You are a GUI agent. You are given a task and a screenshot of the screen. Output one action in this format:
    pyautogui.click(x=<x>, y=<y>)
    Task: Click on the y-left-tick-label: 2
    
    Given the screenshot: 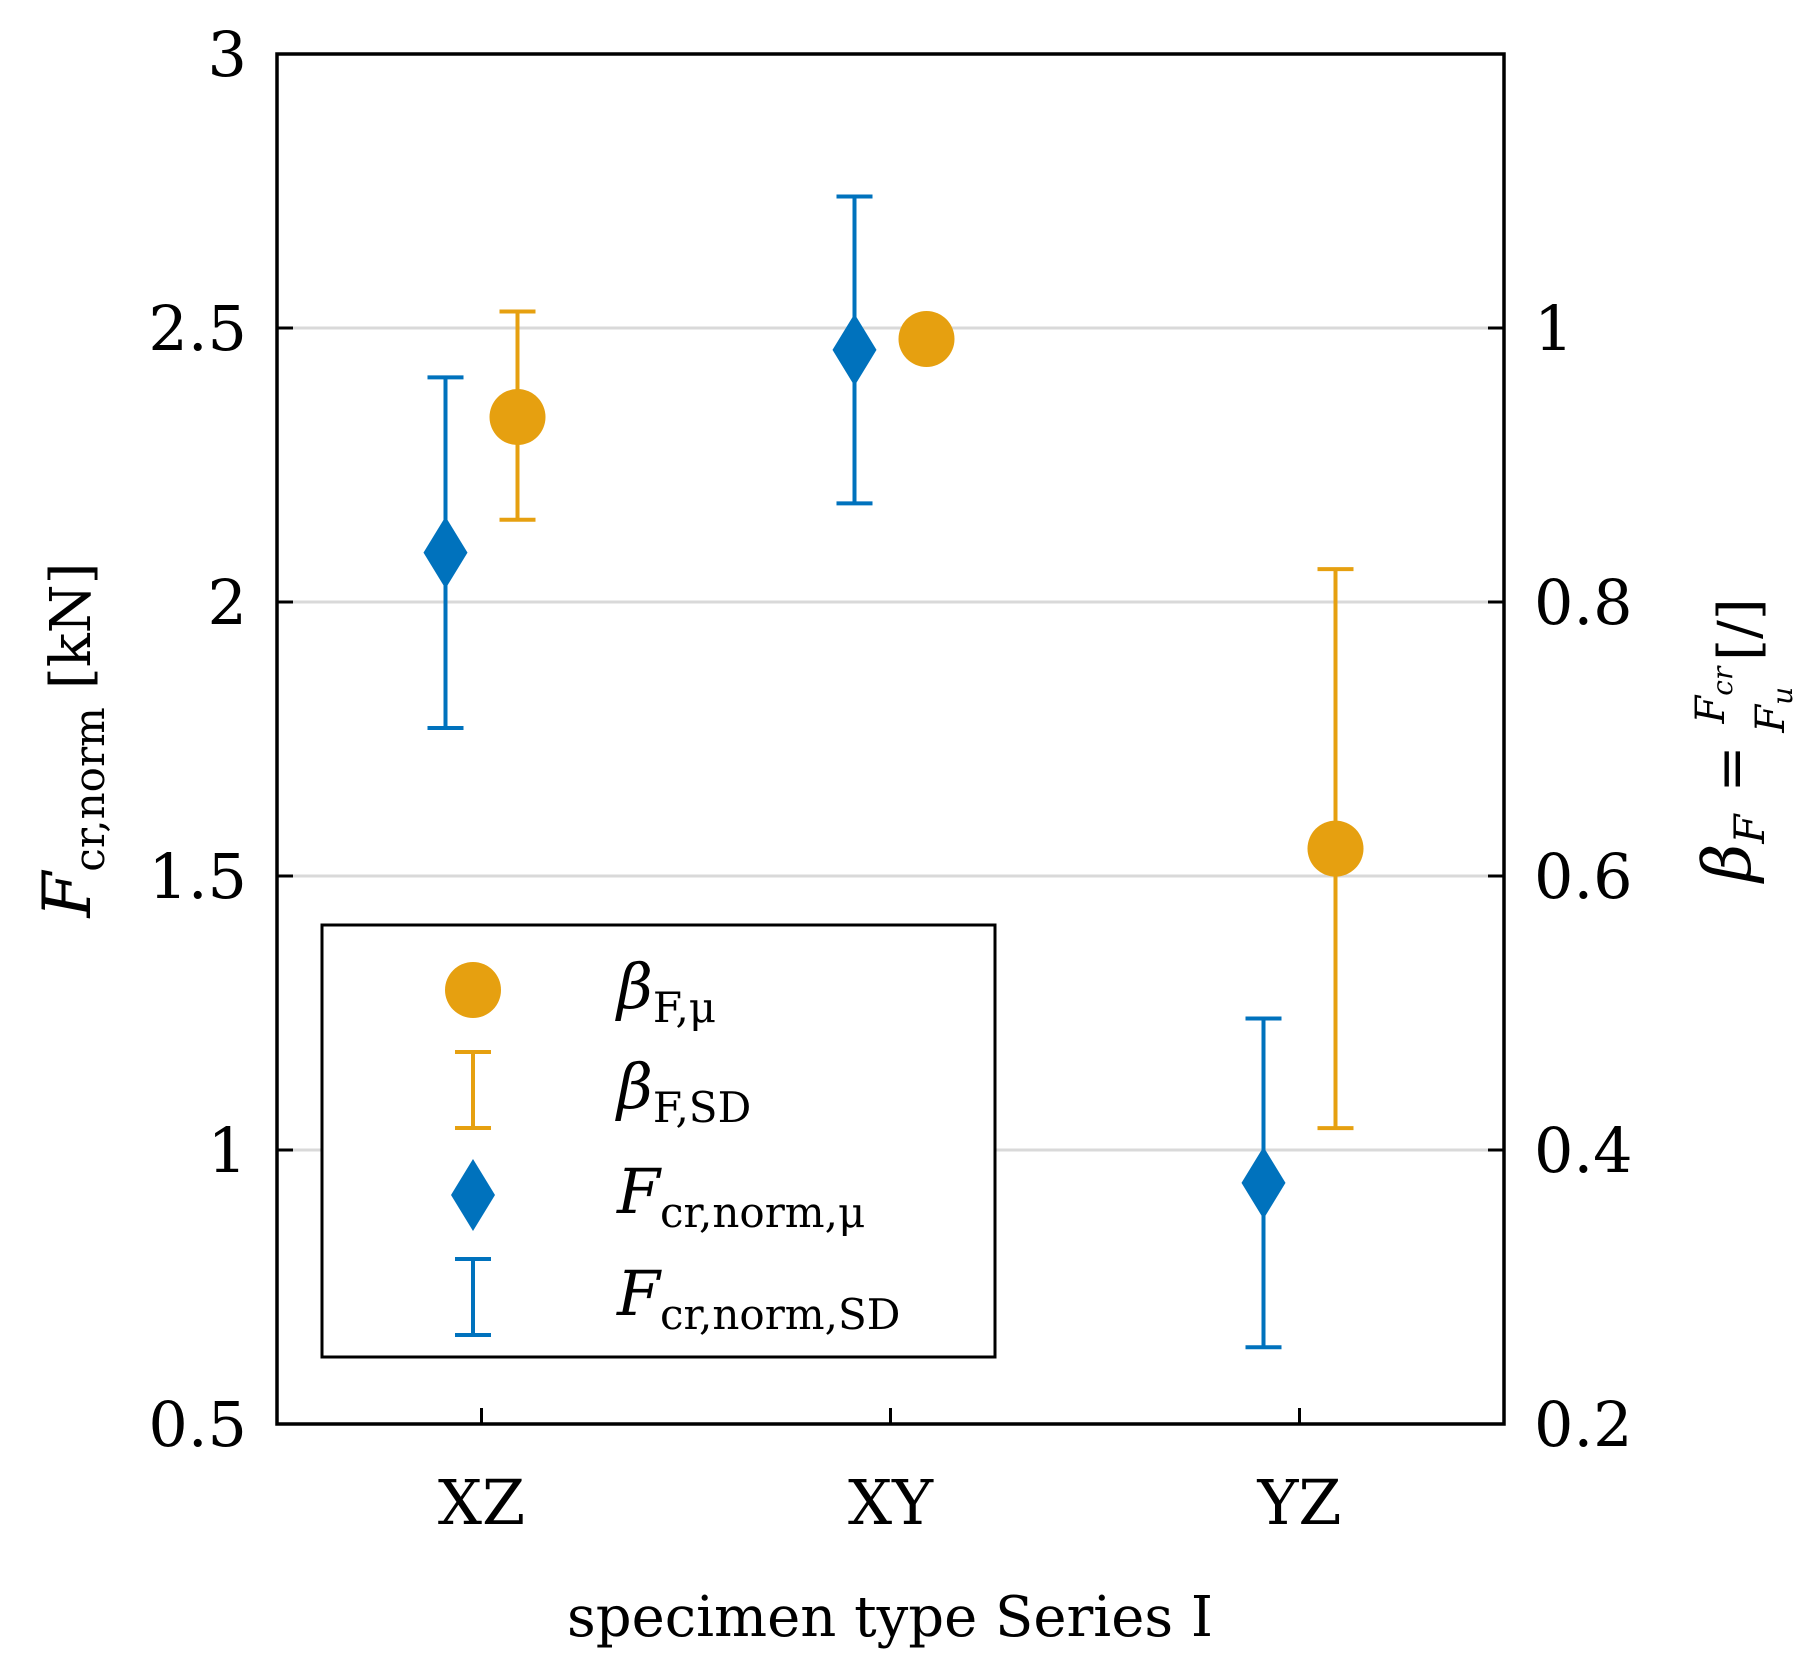 What is the action you would take?
    pyautogui.click(x=227, y=602)
    